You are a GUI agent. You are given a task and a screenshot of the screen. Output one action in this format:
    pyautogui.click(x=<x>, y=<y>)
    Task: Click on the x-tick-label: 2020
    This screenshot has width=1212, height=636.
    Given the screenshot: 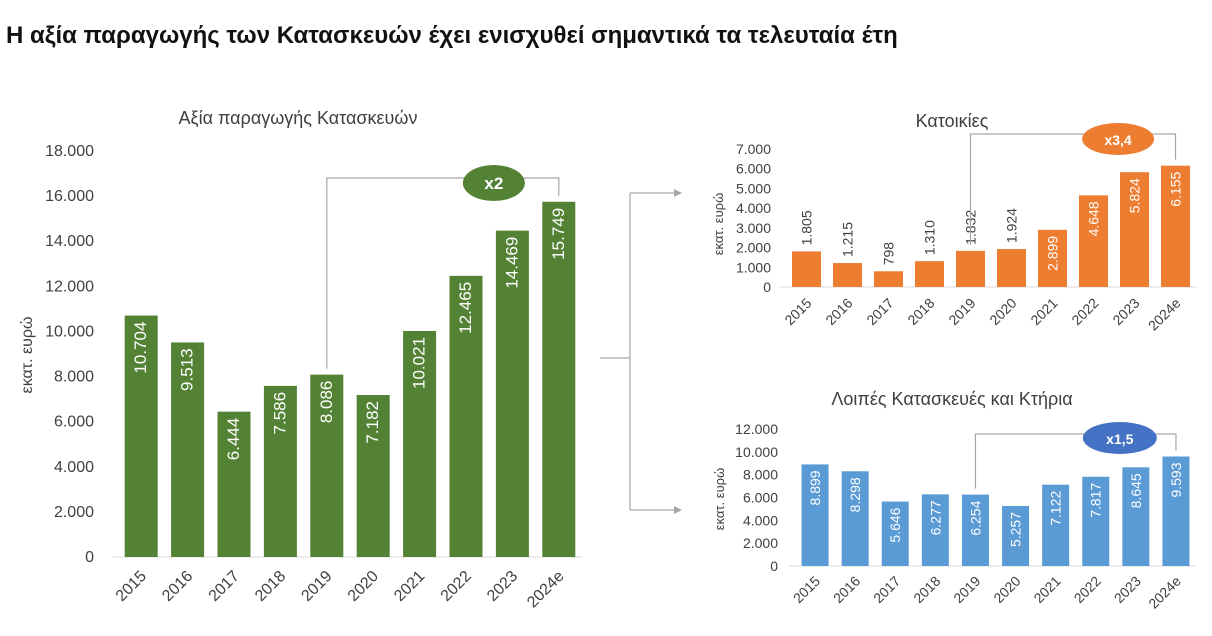 What is the action you would take?
    pyautogui.click(x=363, y=586)
    